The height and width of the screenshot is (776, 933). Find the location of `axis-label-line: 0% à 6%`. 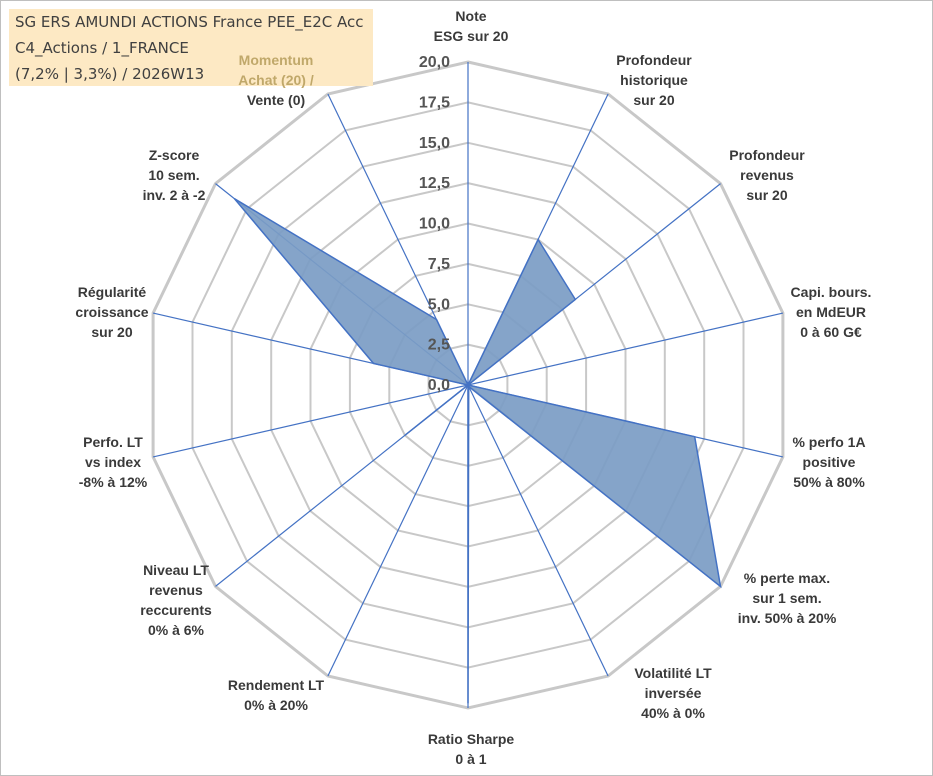

axis-label-line: 0% à 6% is located at coordinates (176, 630).